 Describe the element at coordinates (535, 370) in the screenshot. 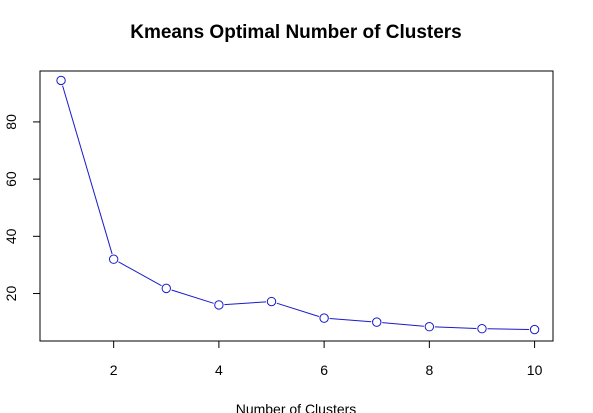

I see `x-tick-label: 10` at that location.